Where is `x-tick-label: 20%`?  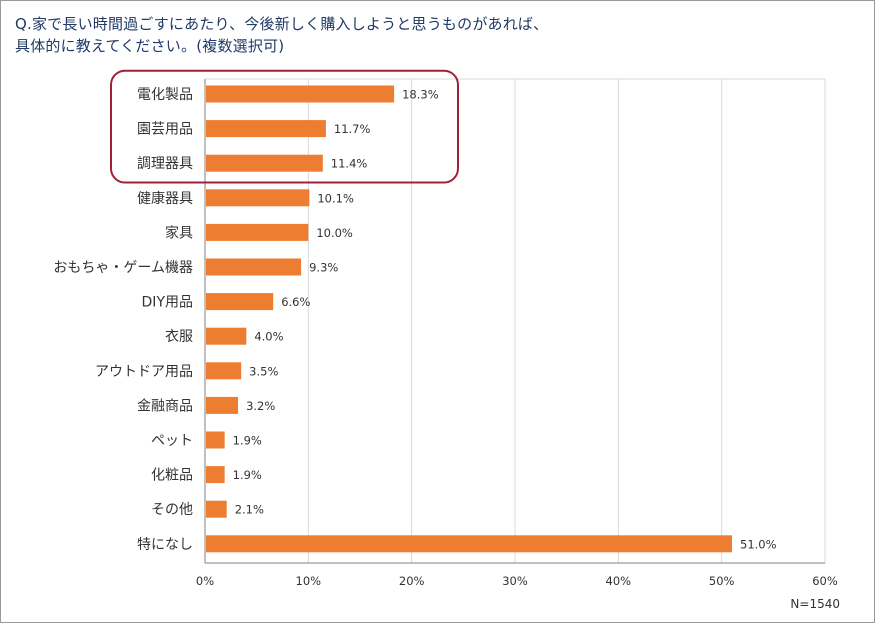
x-tick-label: 20% is located at coordinates (412, 581).